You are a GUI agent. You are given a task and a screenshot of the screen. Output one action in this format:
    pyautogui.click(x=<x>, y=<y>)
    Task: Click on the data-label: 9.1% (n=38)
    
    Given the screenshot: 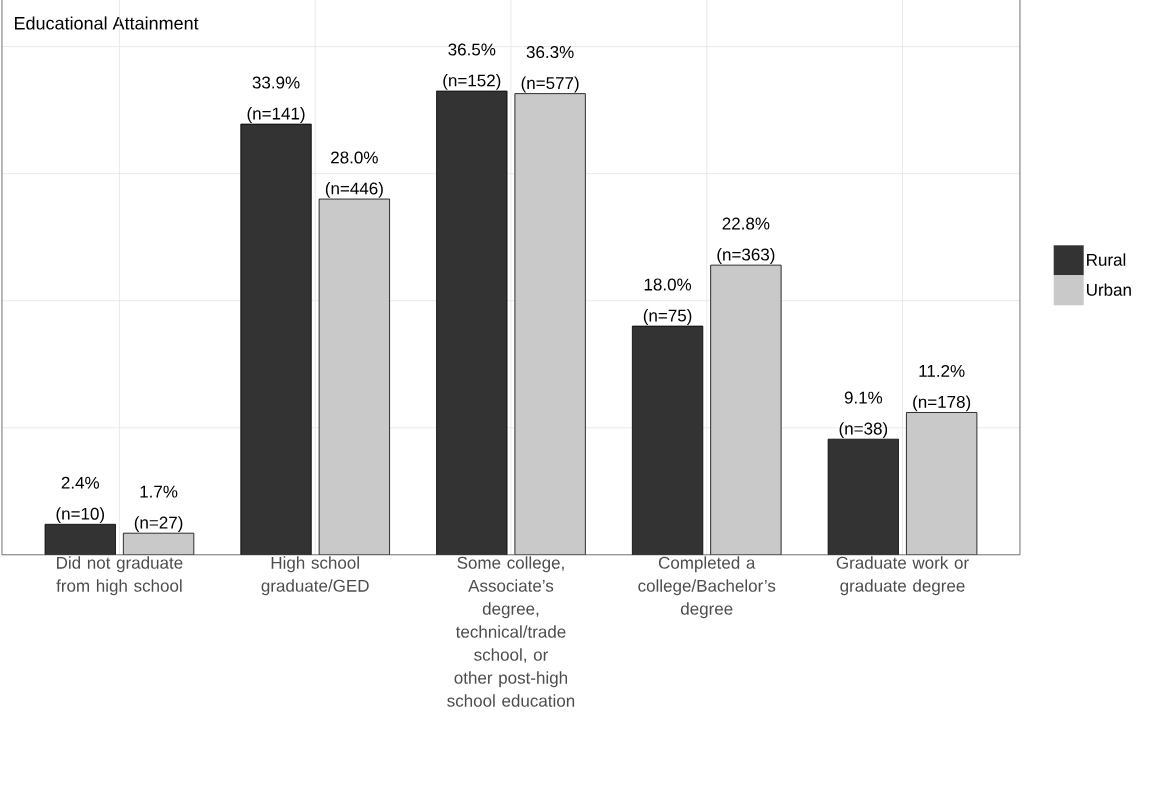 What is the action you would take?
    pyautogui.click(x=863, y=414)
    